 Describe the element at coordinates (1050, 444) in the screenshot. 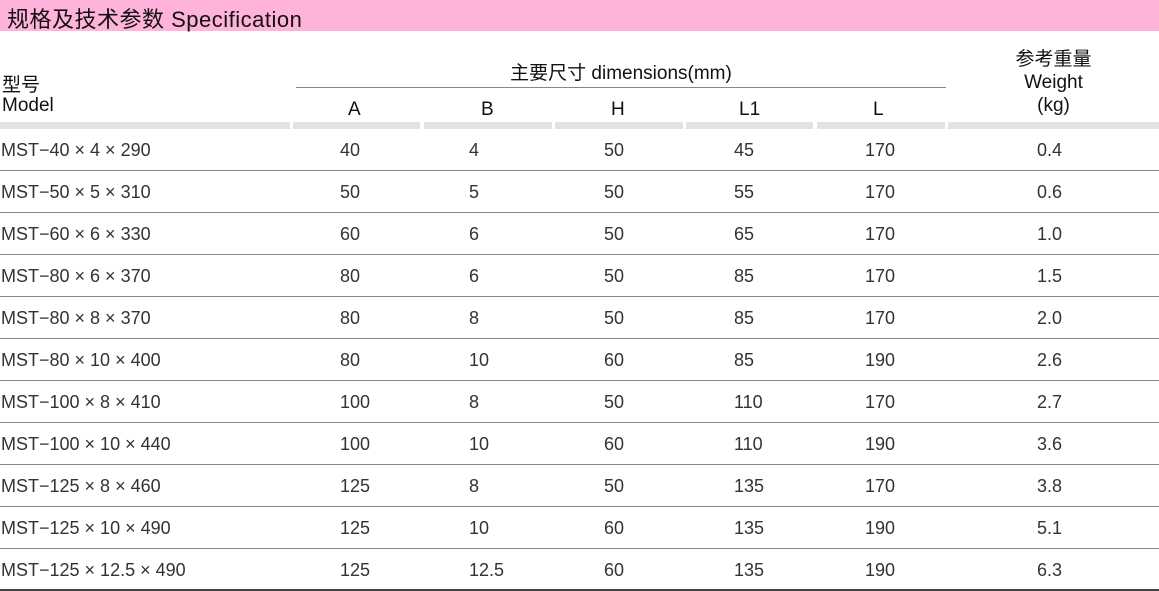

I see `cell-weight: 3.6` at that location.